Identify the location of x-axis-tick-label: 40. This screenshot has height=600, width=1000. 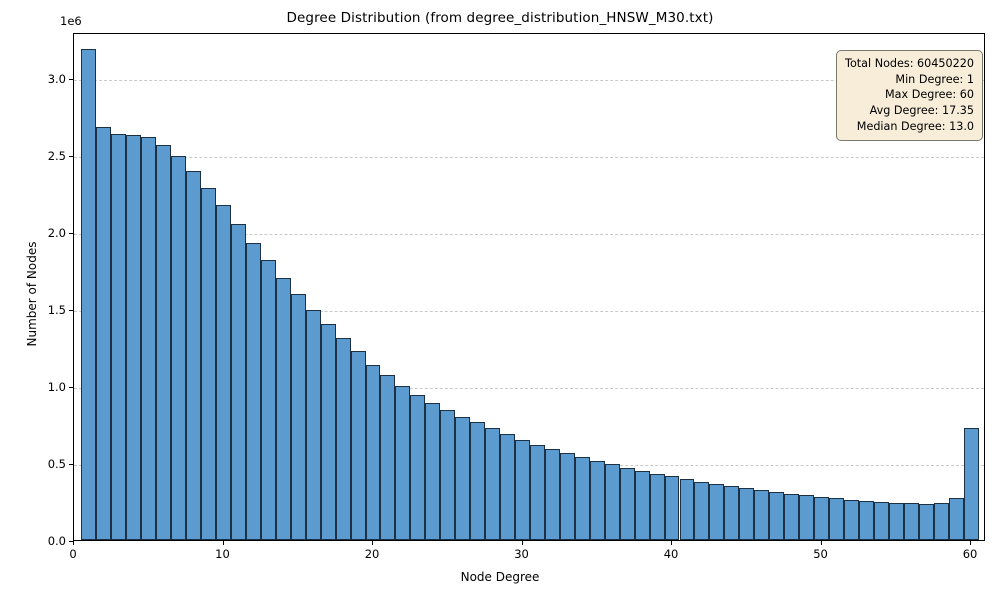
(671, 554).